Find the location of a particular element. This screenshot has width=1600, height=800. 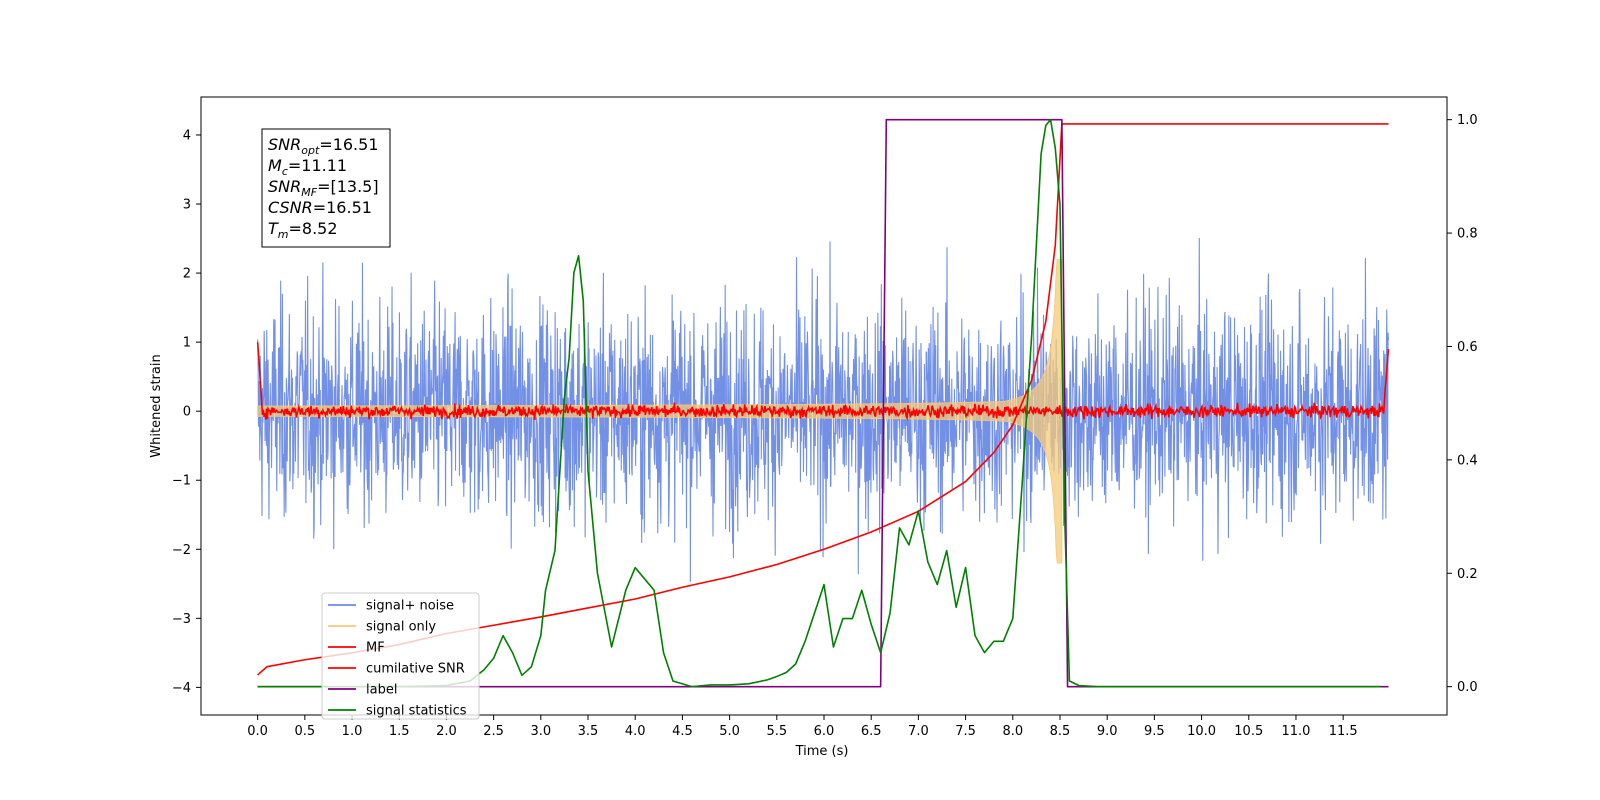

x-tick-label: 8.5 is located at coordinates (1060, 731).